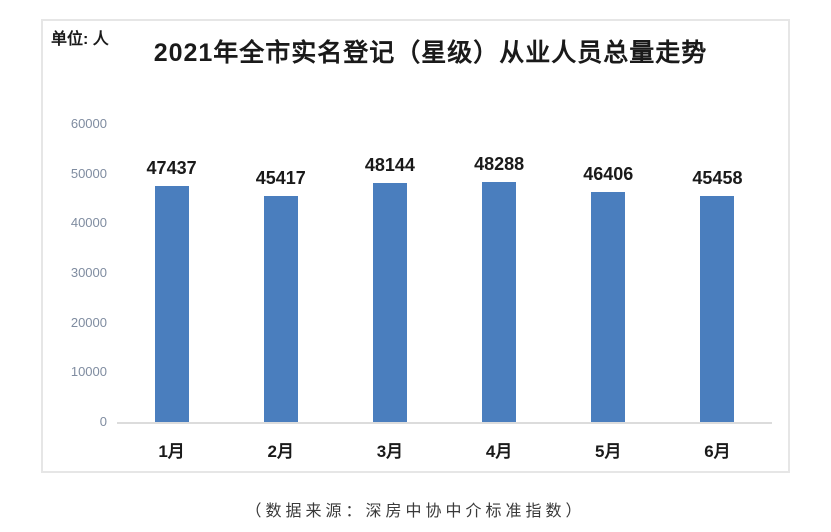  Describe the element at coordinates (280, 178) in the screenshot. I see `bar-value-label: 45417` at that location.